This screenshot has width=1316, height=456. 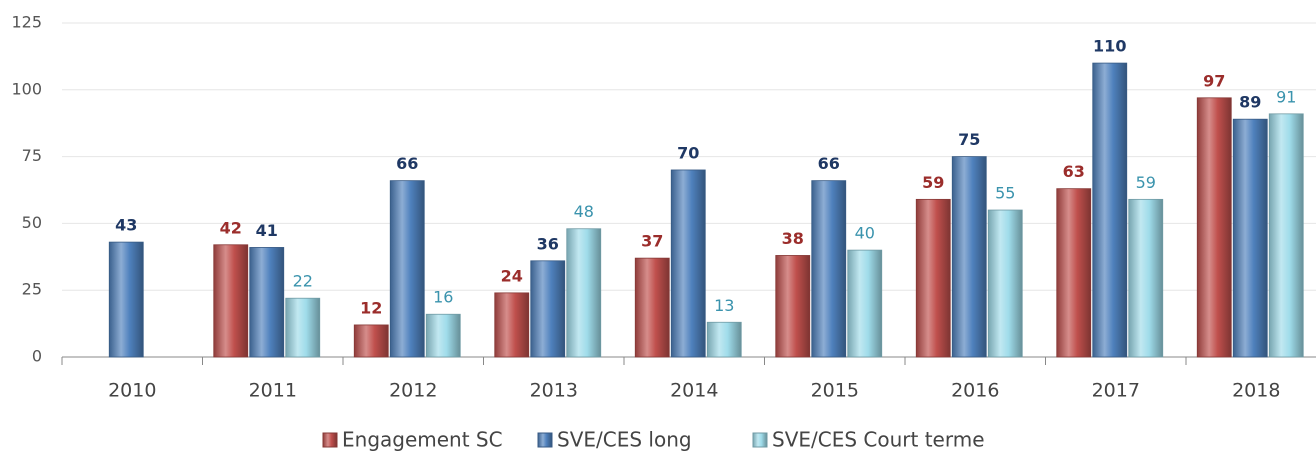 What do you see at coordinates (793, 238) in the screenshot?
I see `data-label: 38` at bounding box center [793, 238].